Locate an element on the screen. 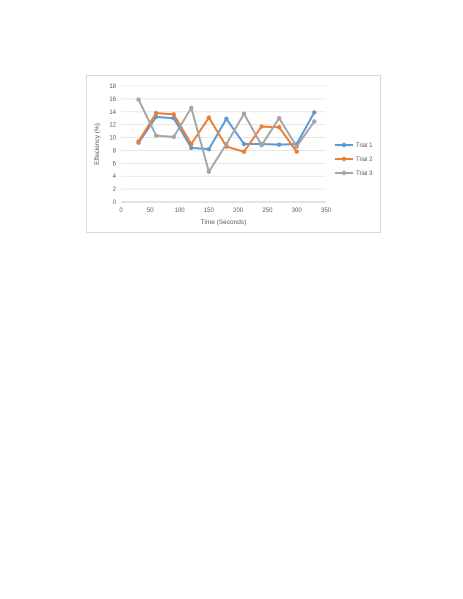  series-layer is located at coordinates (226, 135).